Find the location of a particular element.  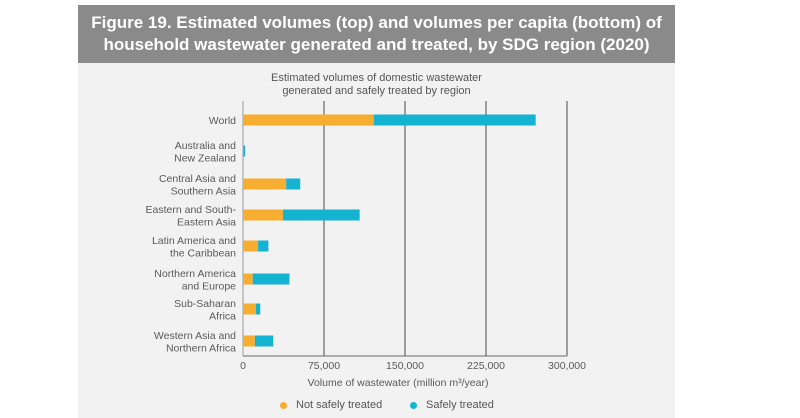

category-label-1-line-1: New Zealand is located at coordinates (205, 158).